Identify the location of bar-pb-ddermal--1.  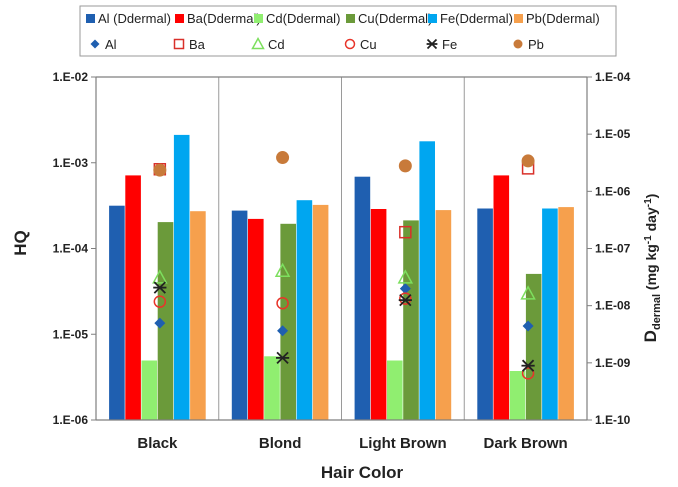
(320, 312).